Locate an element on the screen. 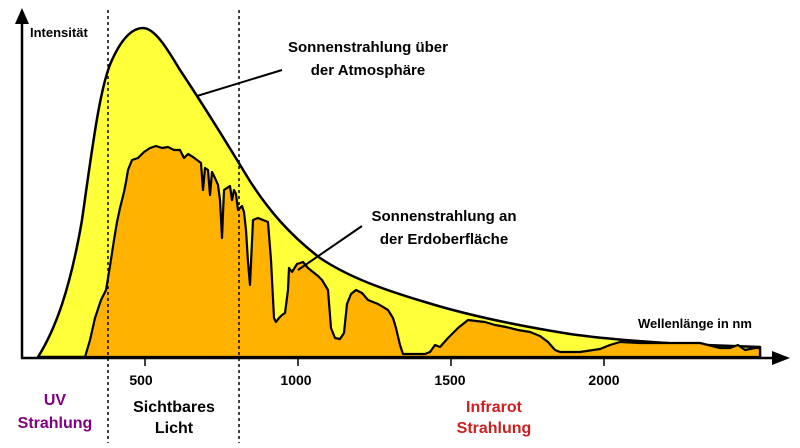 Image resolution: width=800 pixels, height=448 pixels. top-curve-label-line2: der Atmosphäre is located at coordinates (368, 70).